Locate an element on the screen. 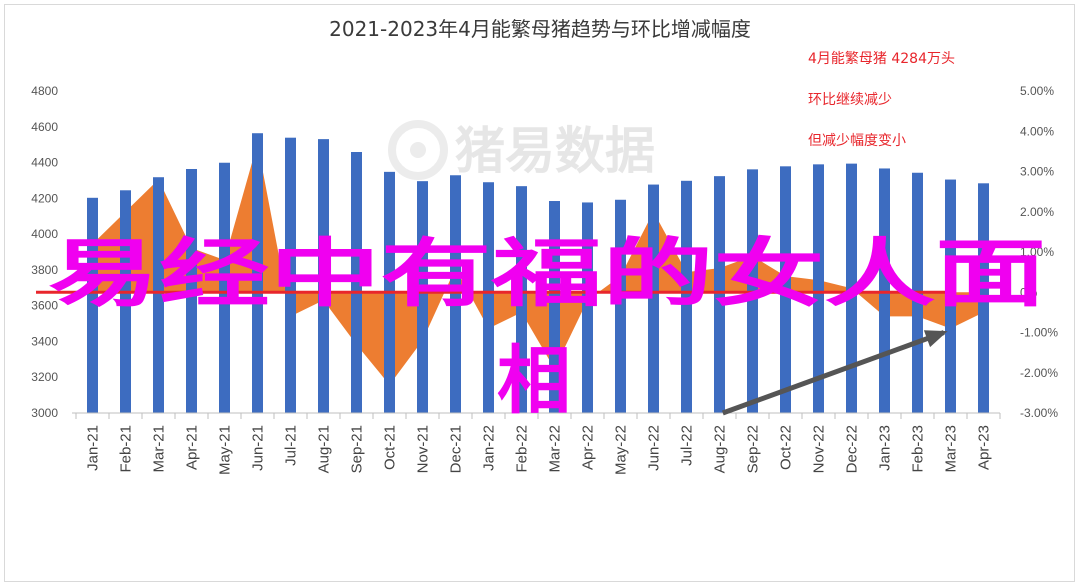  annotation-3: 但减少幅度变小 is located at coordinates (857, 141).